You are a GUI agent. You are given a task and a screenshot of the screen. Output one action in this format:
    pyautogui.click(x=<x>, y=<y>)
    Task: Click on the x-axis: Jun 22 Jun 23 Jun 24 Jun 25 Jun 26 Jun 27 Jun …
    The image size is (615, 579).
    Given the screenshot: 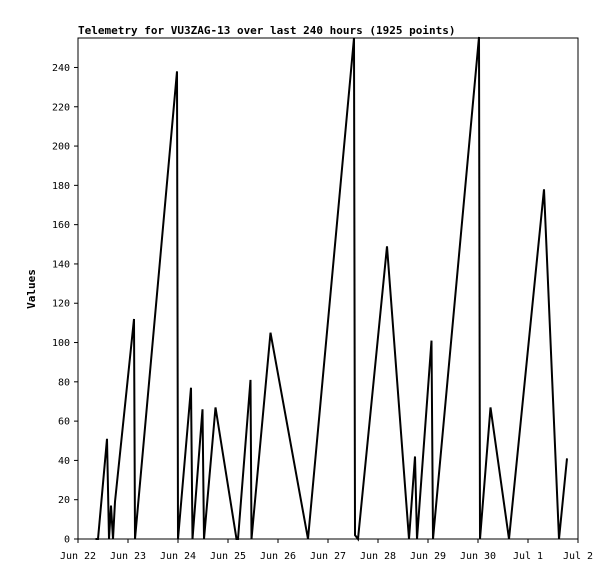 What is the action you would take?
    pyautogui.click(x=326, y=550)
    